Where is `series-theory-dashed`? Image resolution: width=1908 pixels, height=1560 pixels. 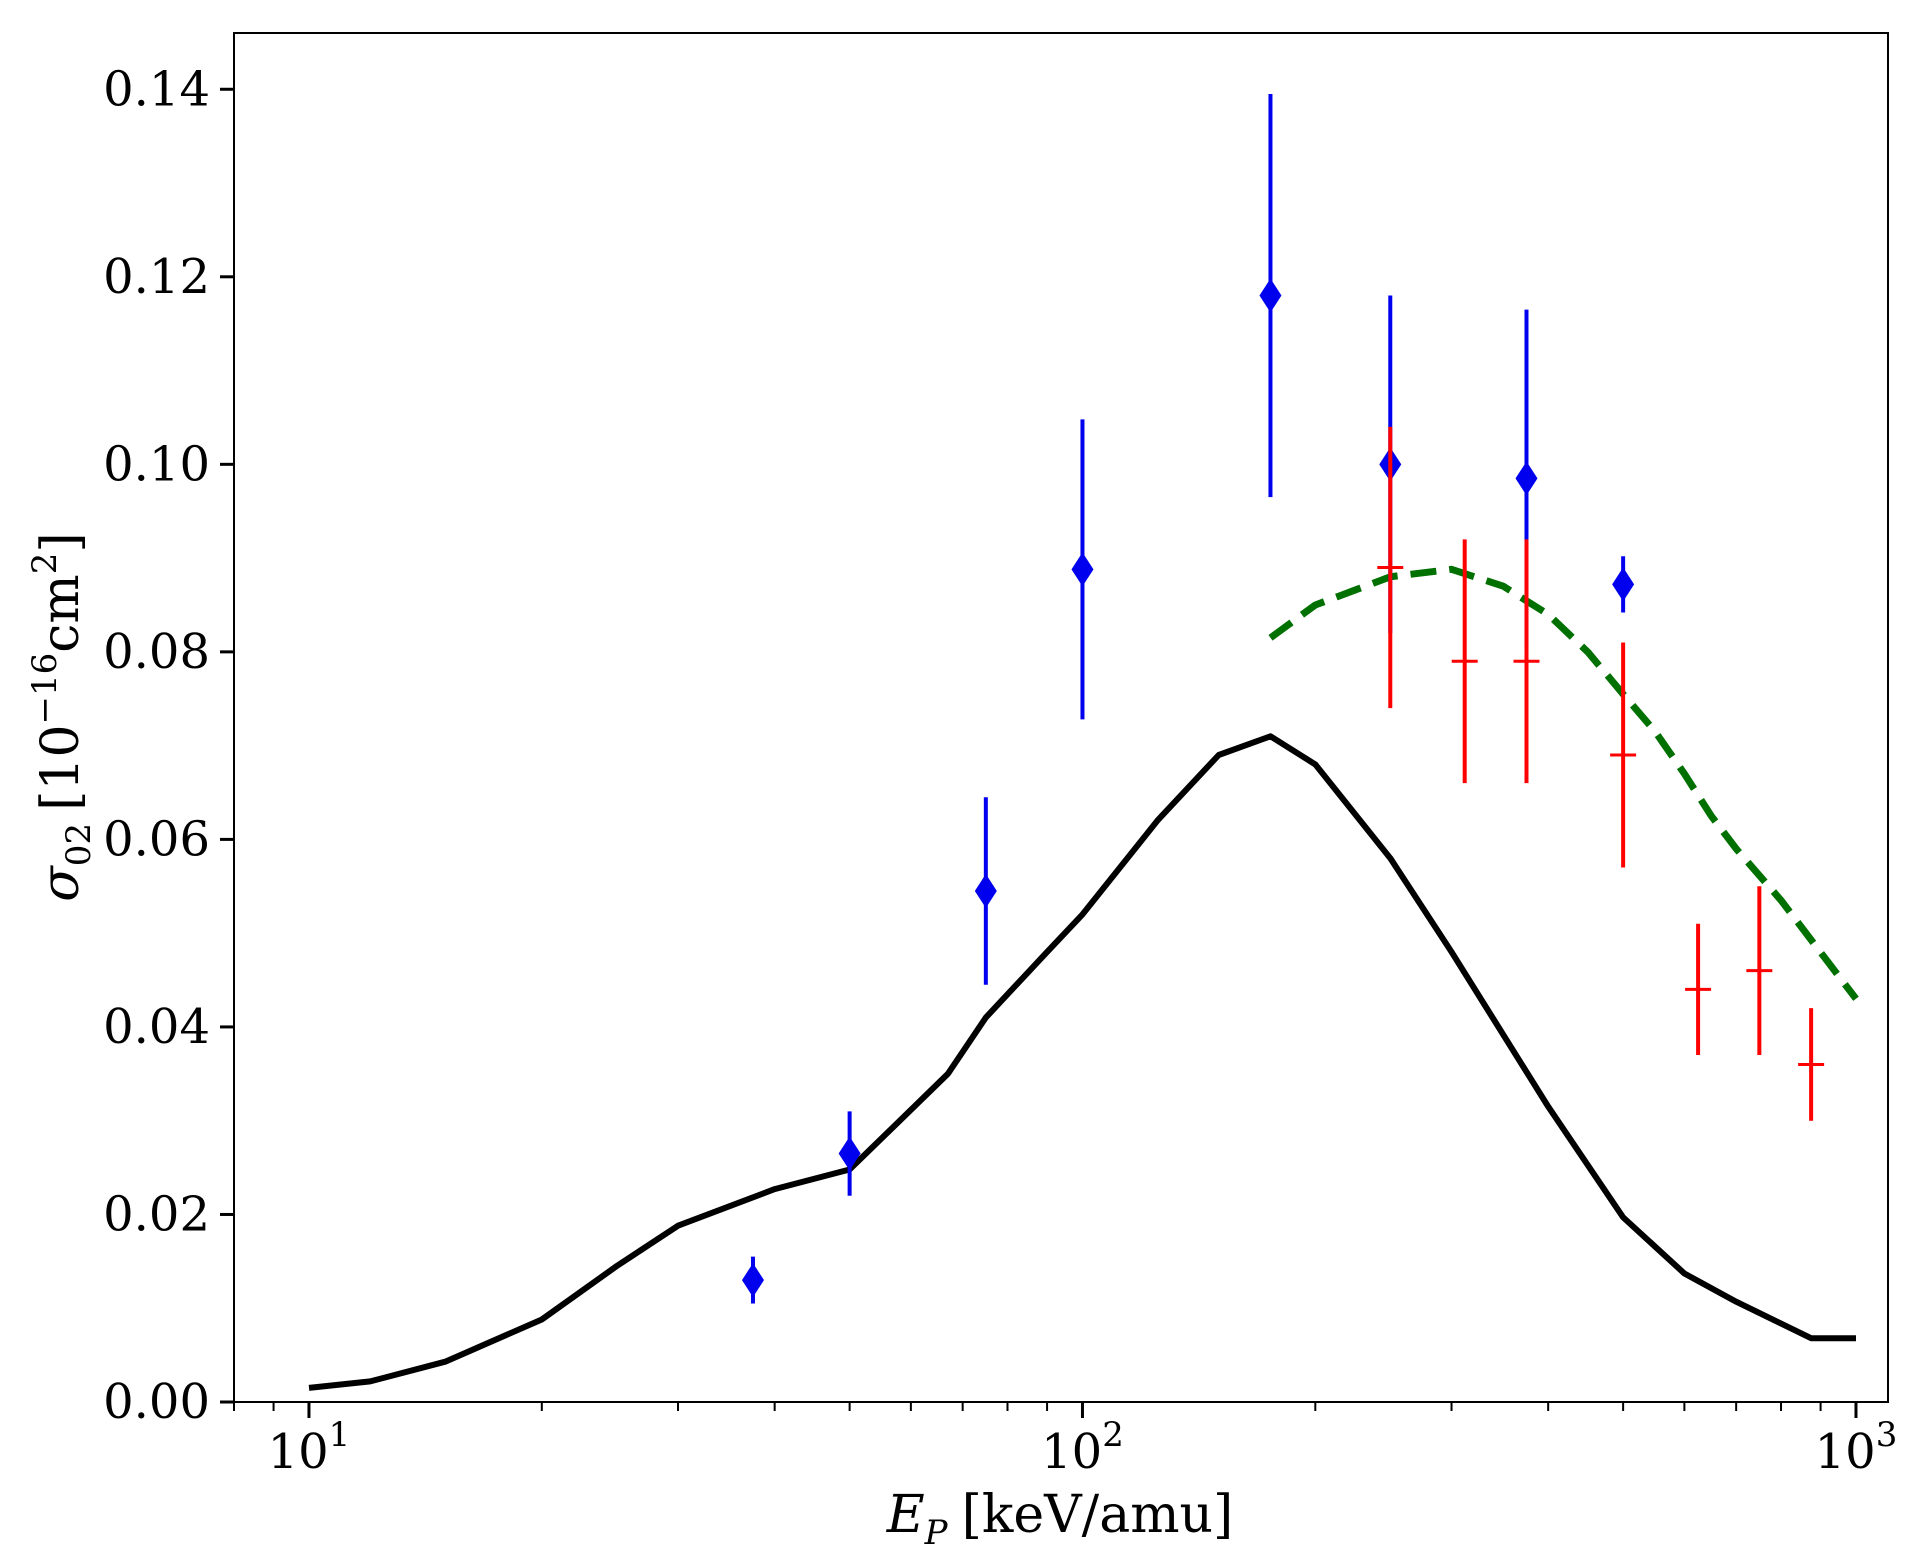 series-theory-dashed is located at coordinates (1563, 783).